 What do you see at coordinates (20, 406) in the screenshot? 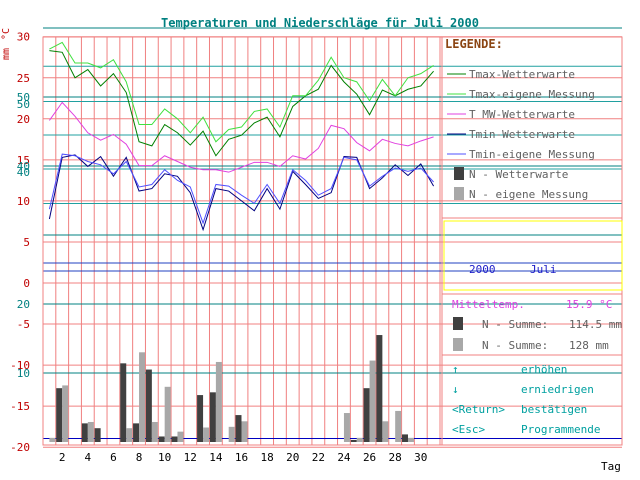
I see `y-tick-temp: -15` at bounding box center [20, 406].